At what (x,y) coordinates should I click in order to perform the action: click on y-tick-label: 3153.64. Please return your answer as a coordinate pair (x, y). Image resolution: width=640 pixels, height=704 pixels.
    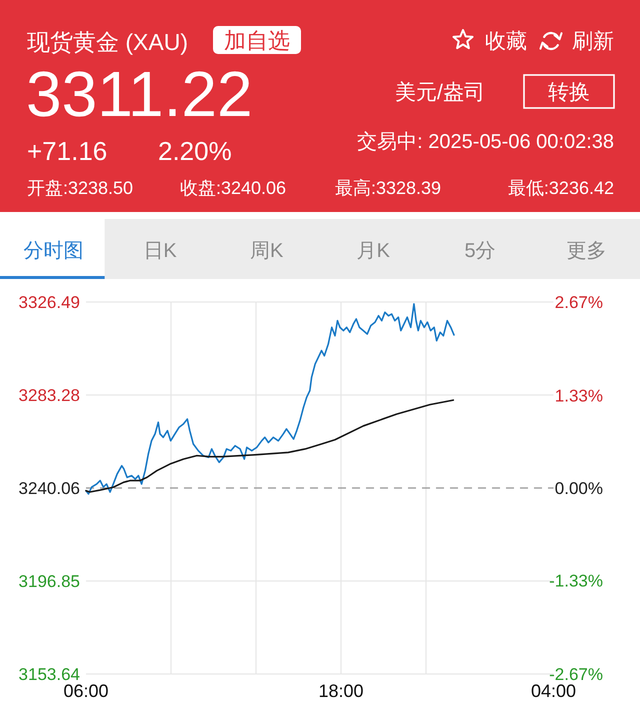
    Looking at the image, I should click on (49, 674).